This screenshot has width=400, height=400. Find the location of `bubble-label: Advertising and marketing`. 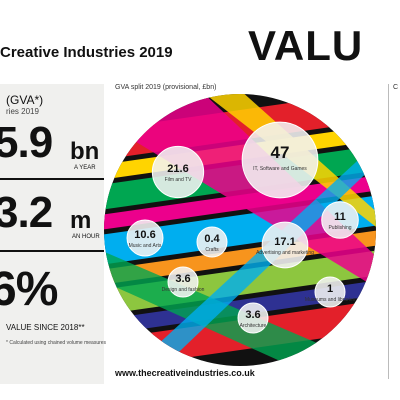

bubble-label: Advertising and marketing is located at coordinates (285, 253).